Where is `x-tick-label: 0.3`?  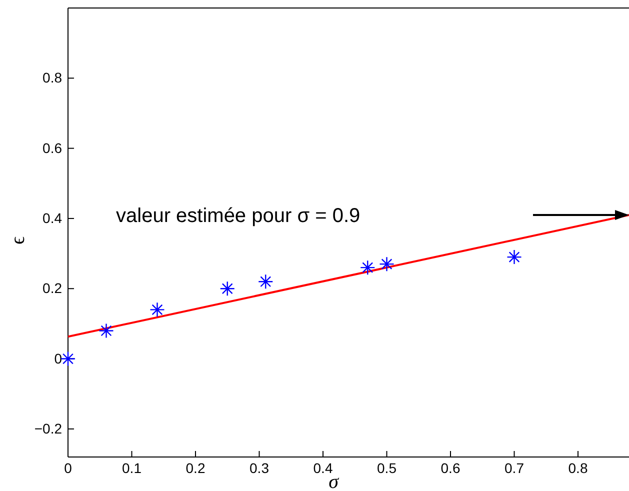
x-tick-label: 0.3 is located at coordinates (260, 468).